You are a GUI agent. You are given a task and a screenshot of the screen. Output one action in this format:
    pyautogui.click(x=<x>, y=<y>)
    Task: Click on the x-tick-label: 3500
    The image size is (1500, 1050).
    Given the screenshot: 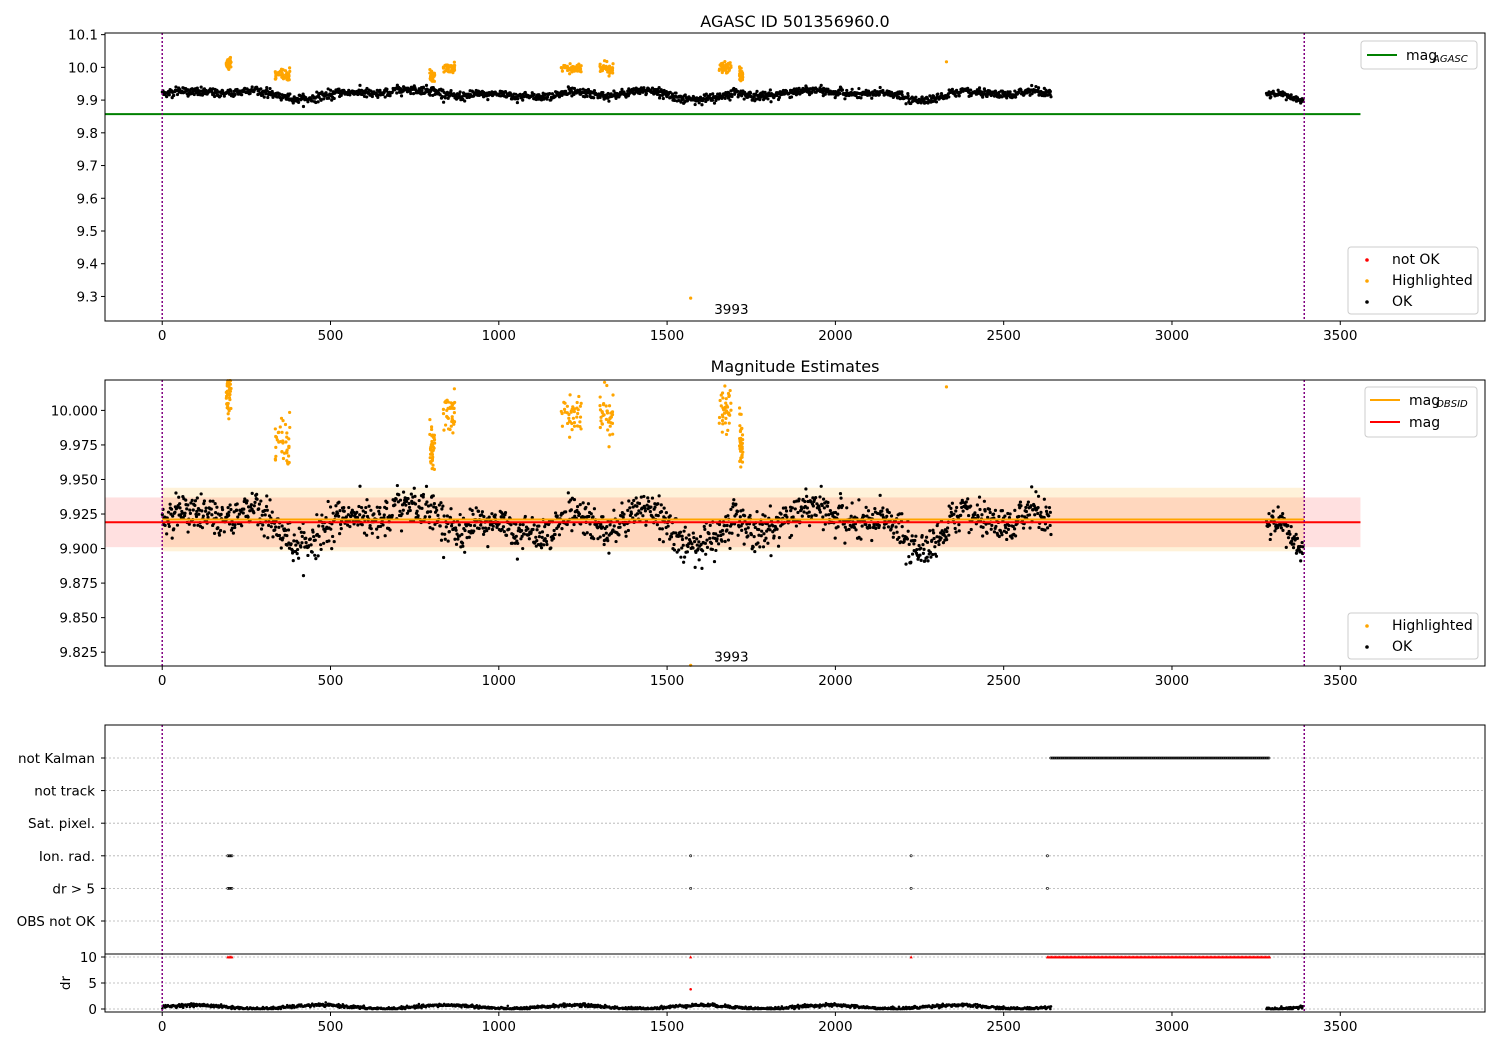 What is the action you would take?
    pyautogui.click(x=1340, y=336)
    